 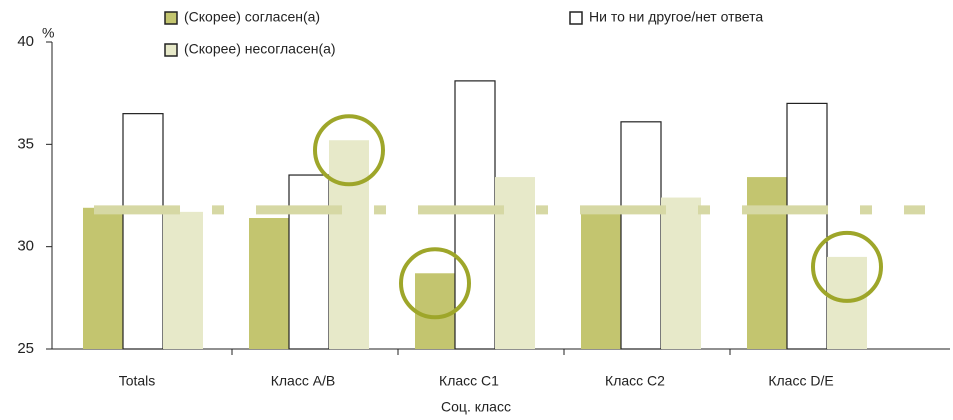 I want to click on legend-label: (Скорее) согласен(а), so click(x=252, y=17).